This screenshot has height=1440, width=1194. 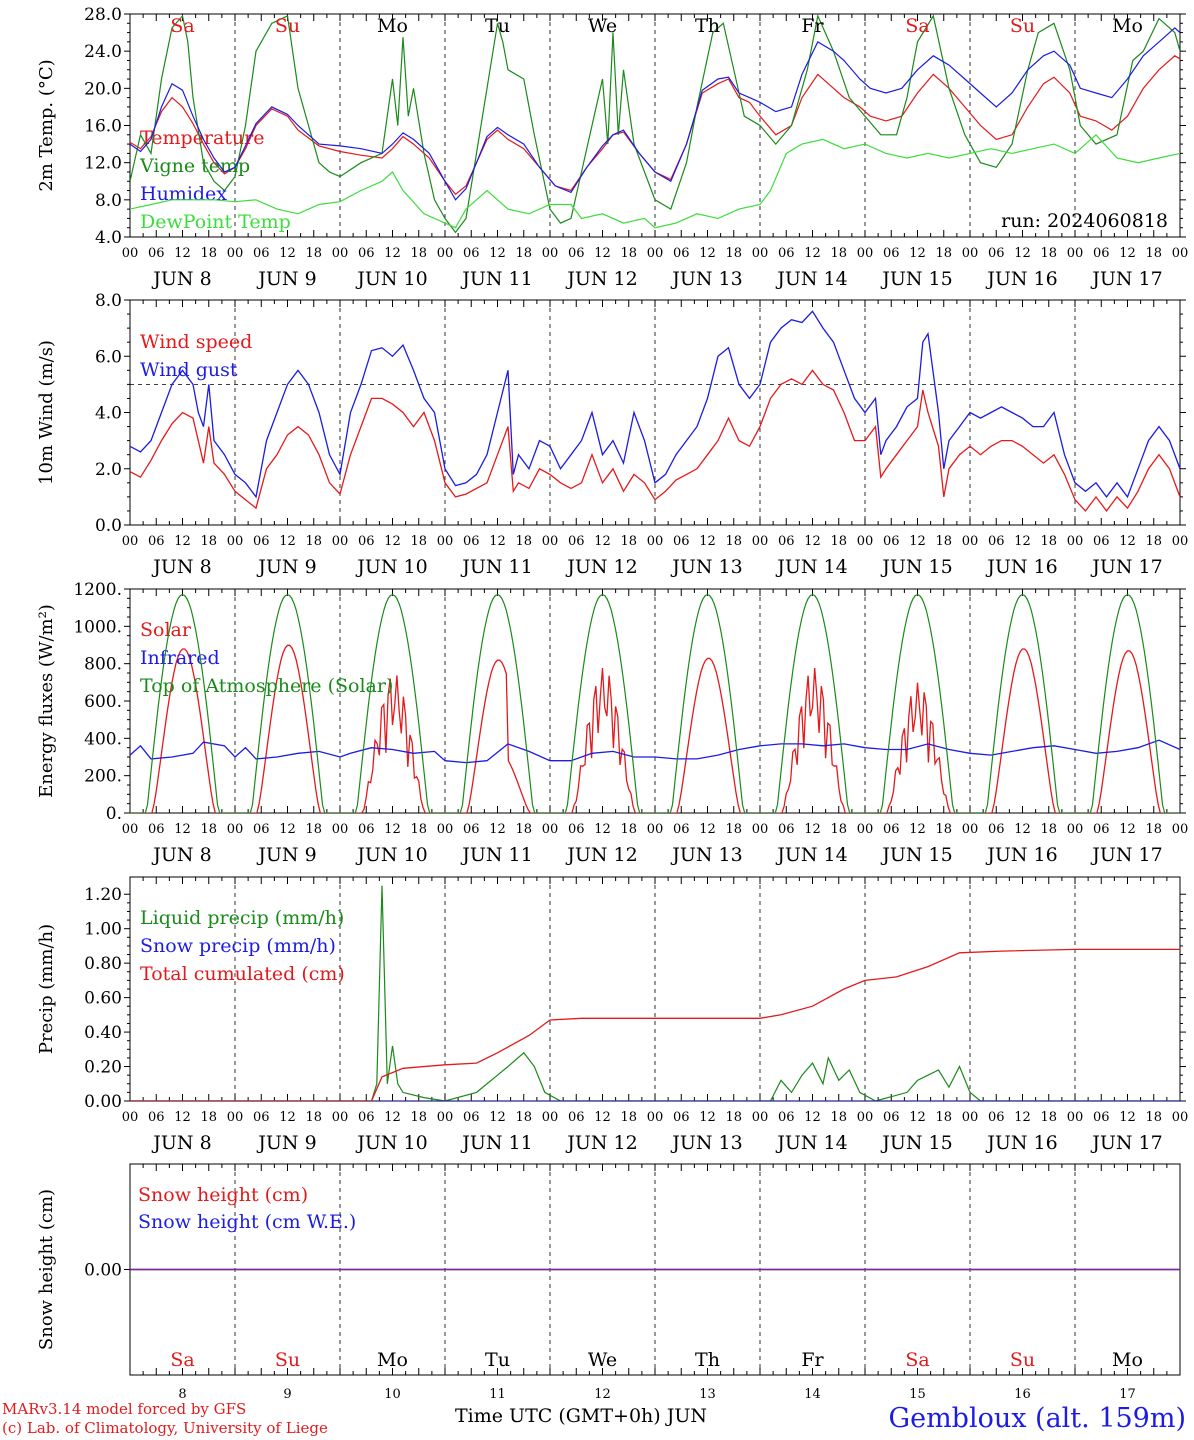 I want to click on panel-1-day-label: JUN 16, so click(x=1021, y=279).